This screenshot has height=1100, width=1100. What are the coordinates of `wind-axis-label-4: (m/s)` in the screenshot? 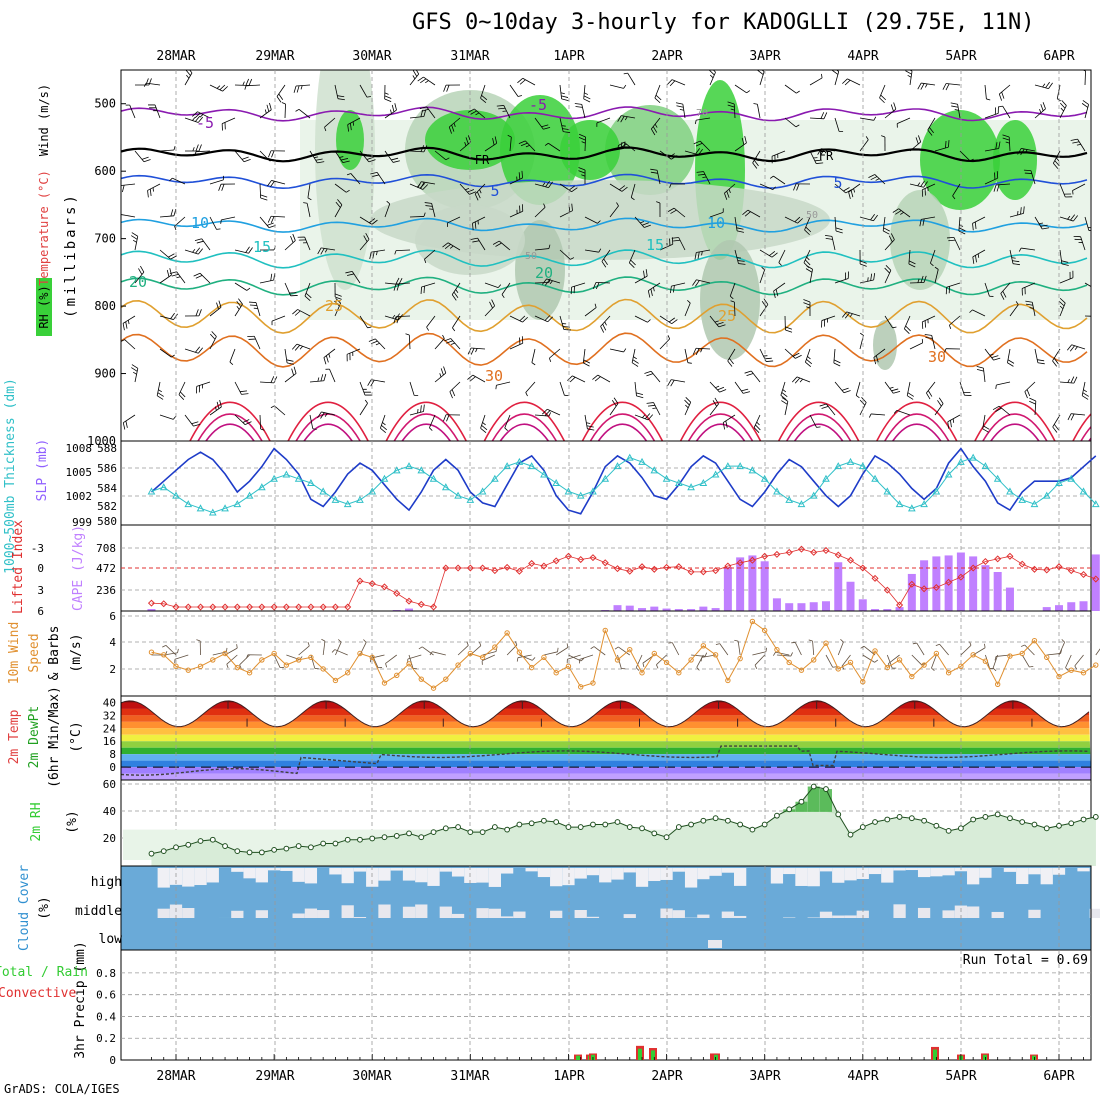 It's located at (76, 652).